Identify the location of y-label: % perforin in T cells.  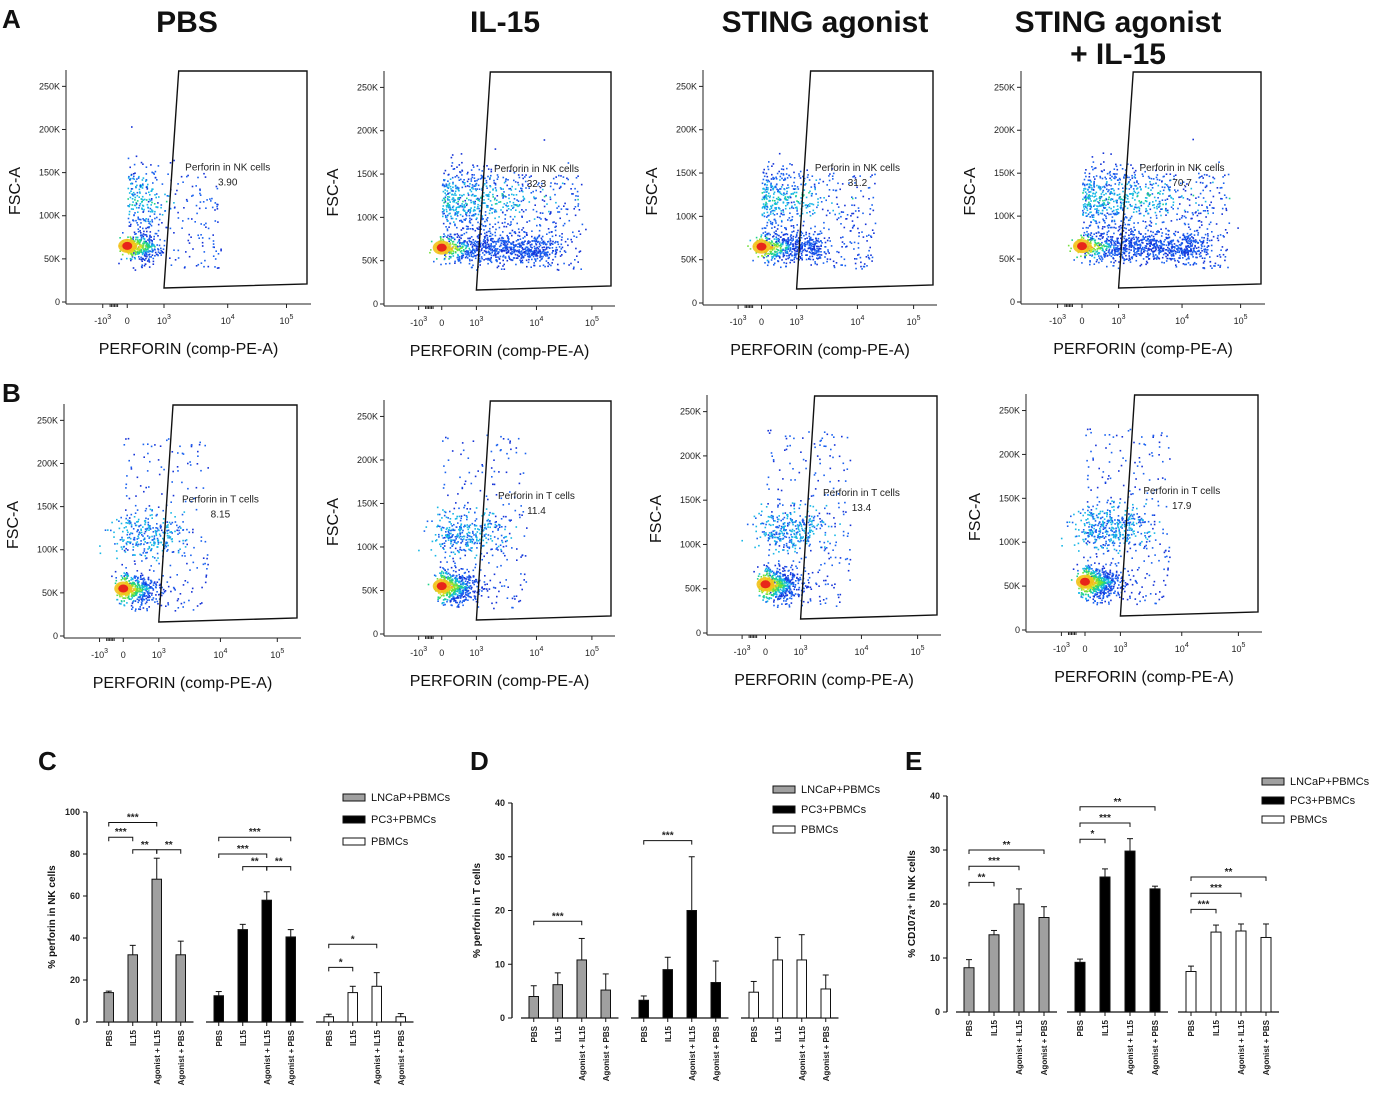
(477, 910).